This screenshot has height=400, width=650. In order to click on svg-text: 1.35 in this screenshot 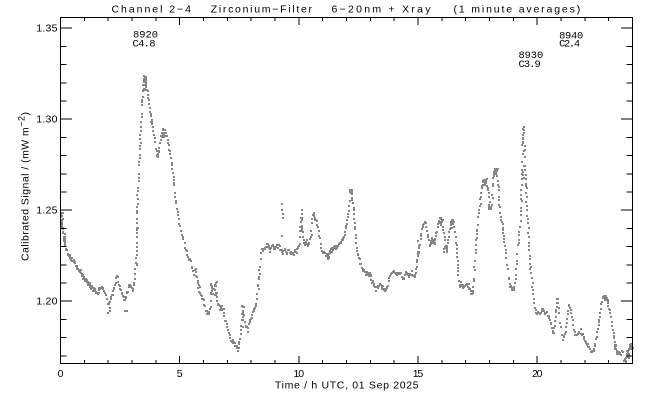, I will do `click(46, 29)`.